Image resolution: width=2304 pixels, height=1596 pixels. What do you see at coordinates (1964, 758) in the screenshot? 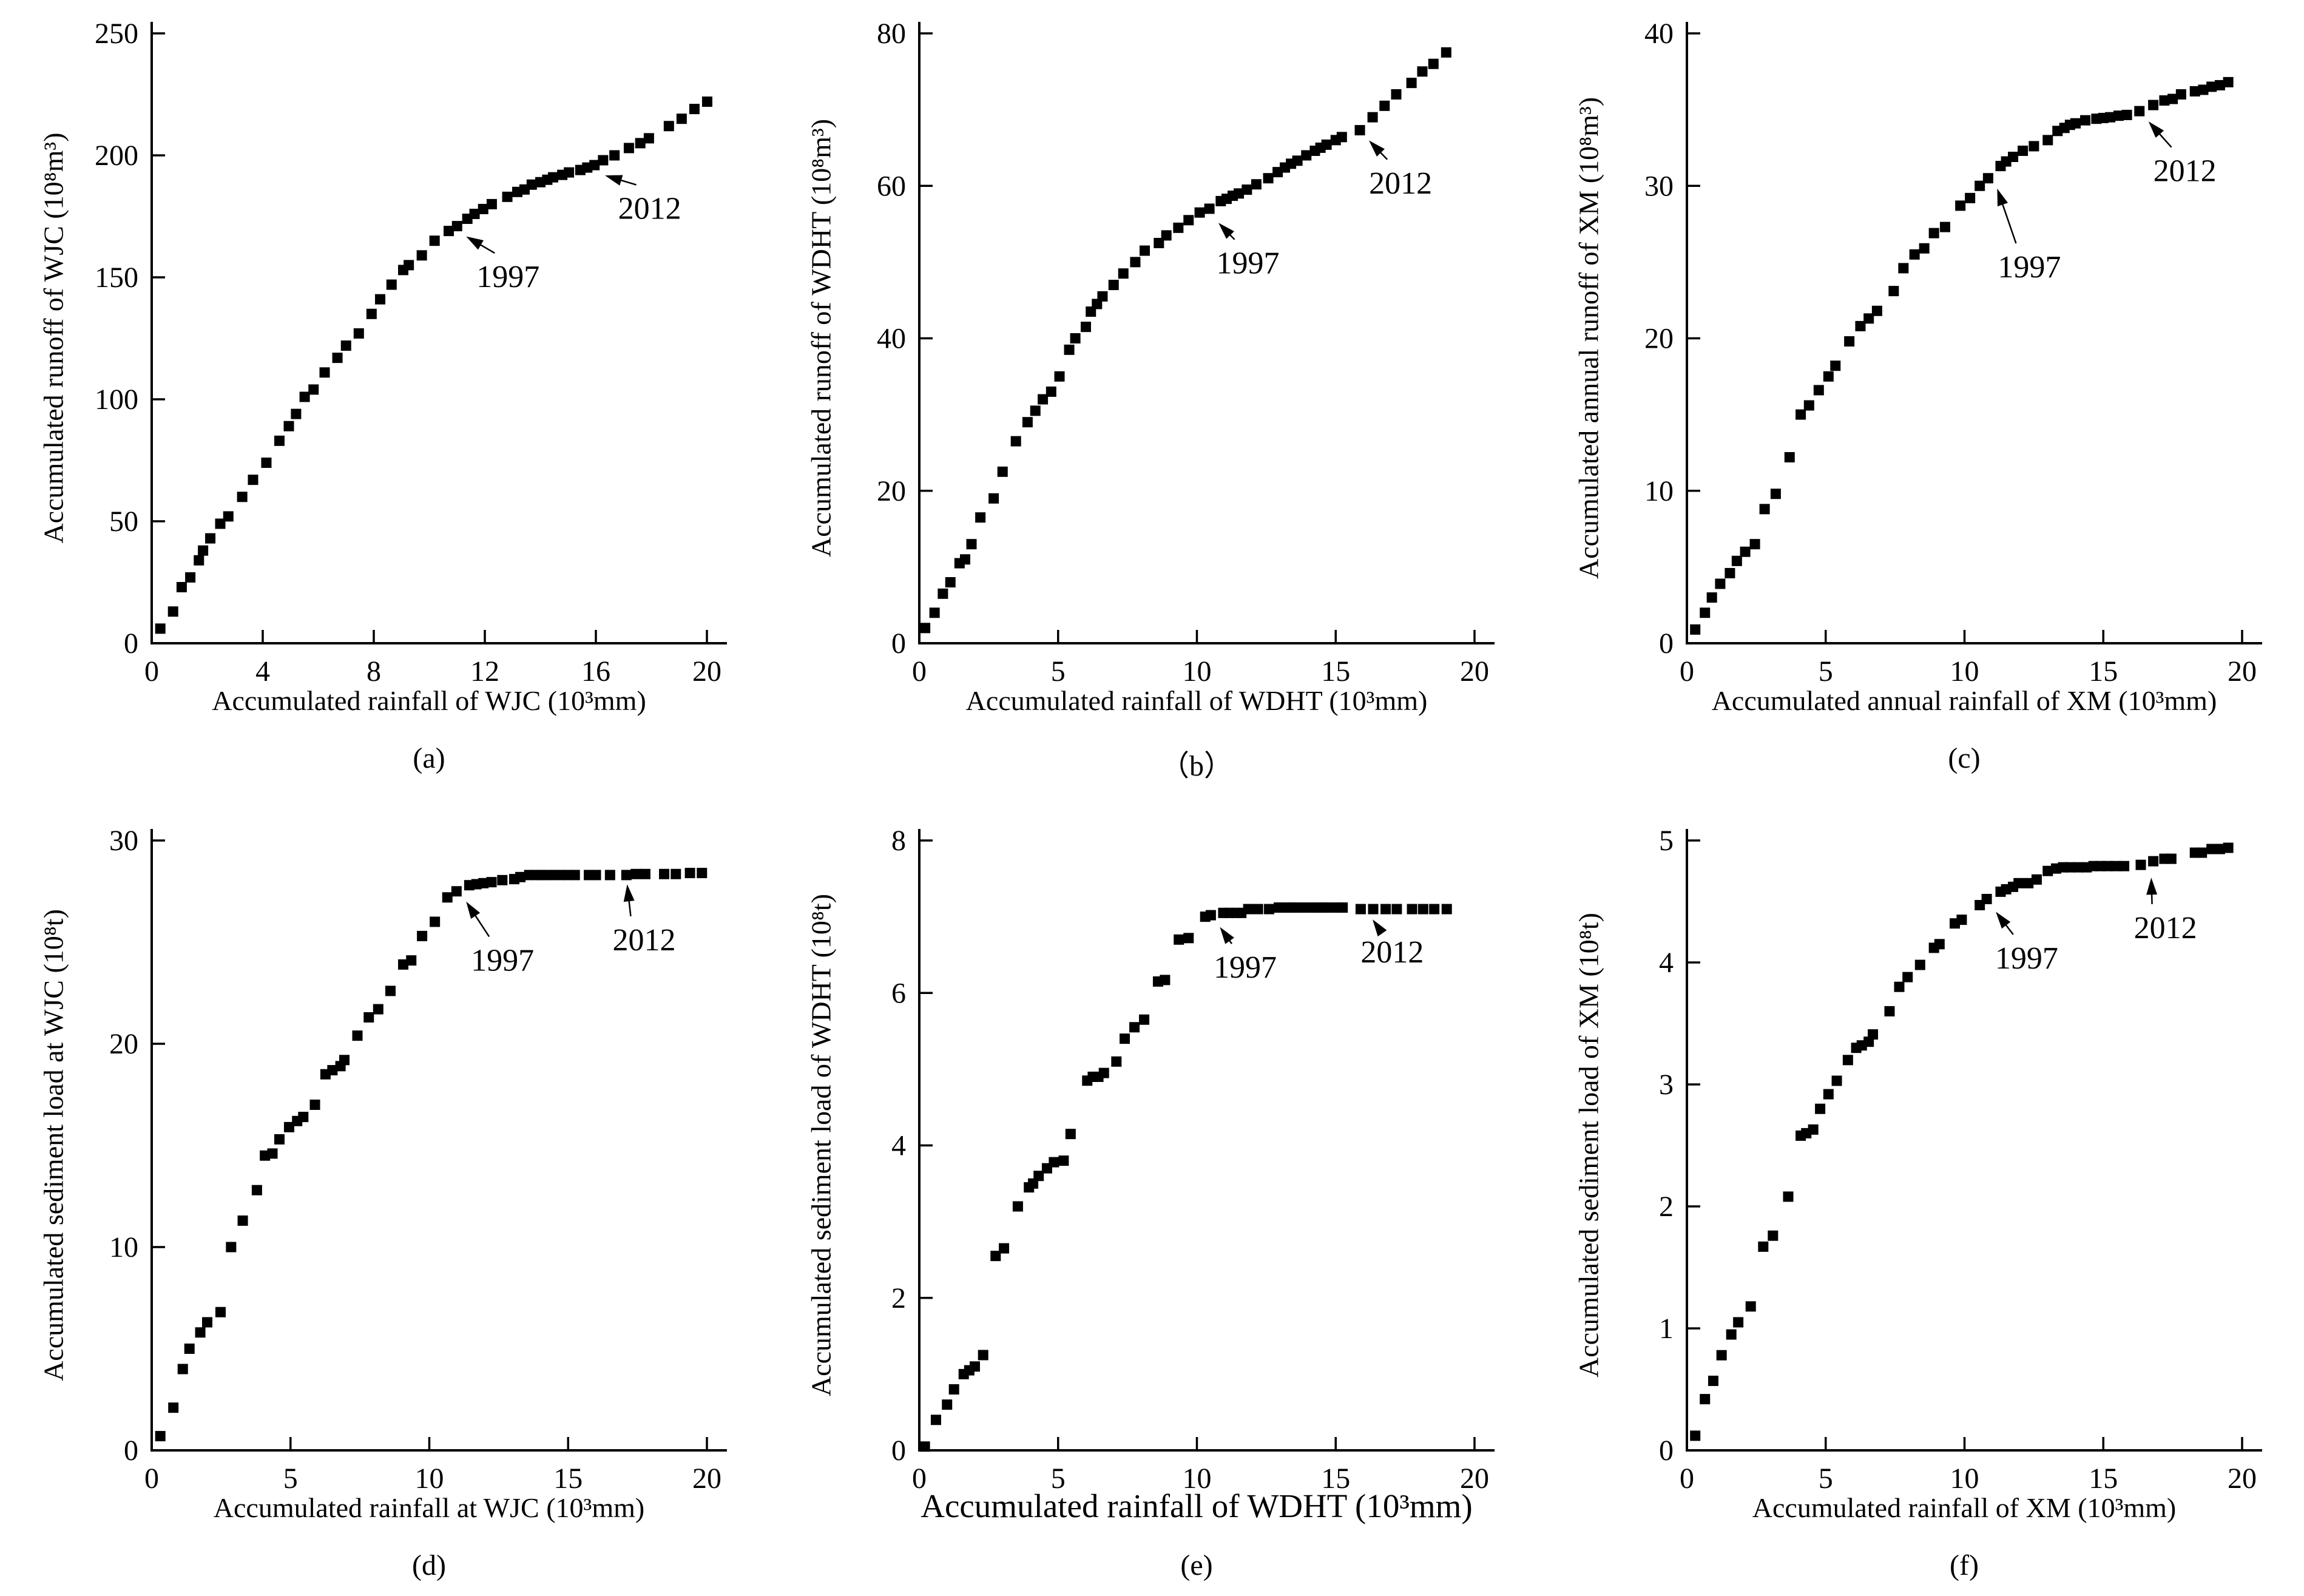
I see `panel-caption-c: (c)` at bounding box center [1964, 758].